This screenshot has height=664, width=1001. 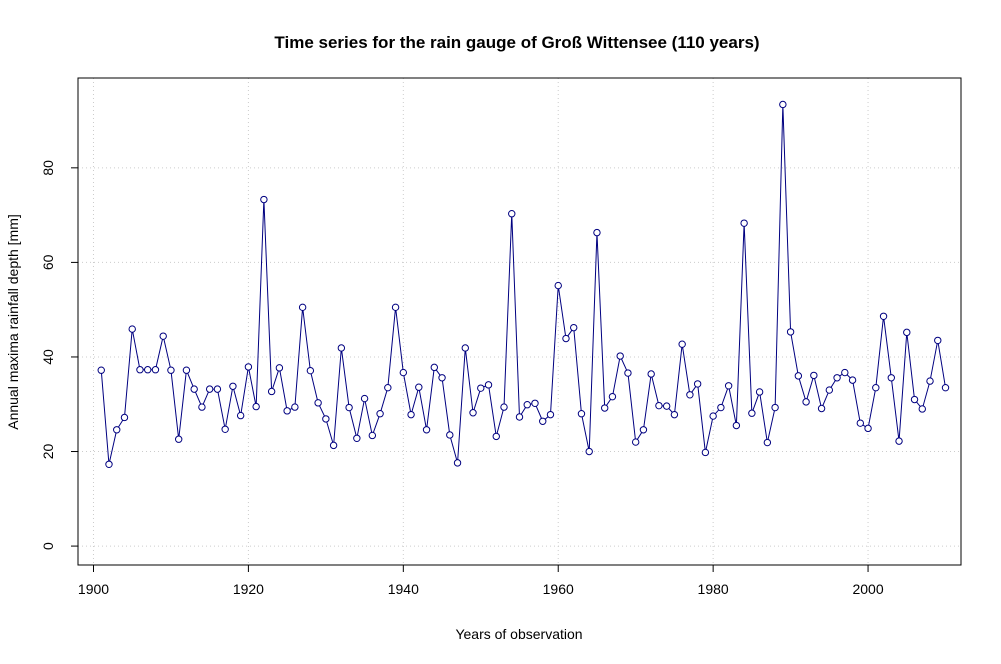 What do you see at coordinates (48, 262) in the screenshot?
I see `y-tick-label: 60` at bounding box center [48, 262].